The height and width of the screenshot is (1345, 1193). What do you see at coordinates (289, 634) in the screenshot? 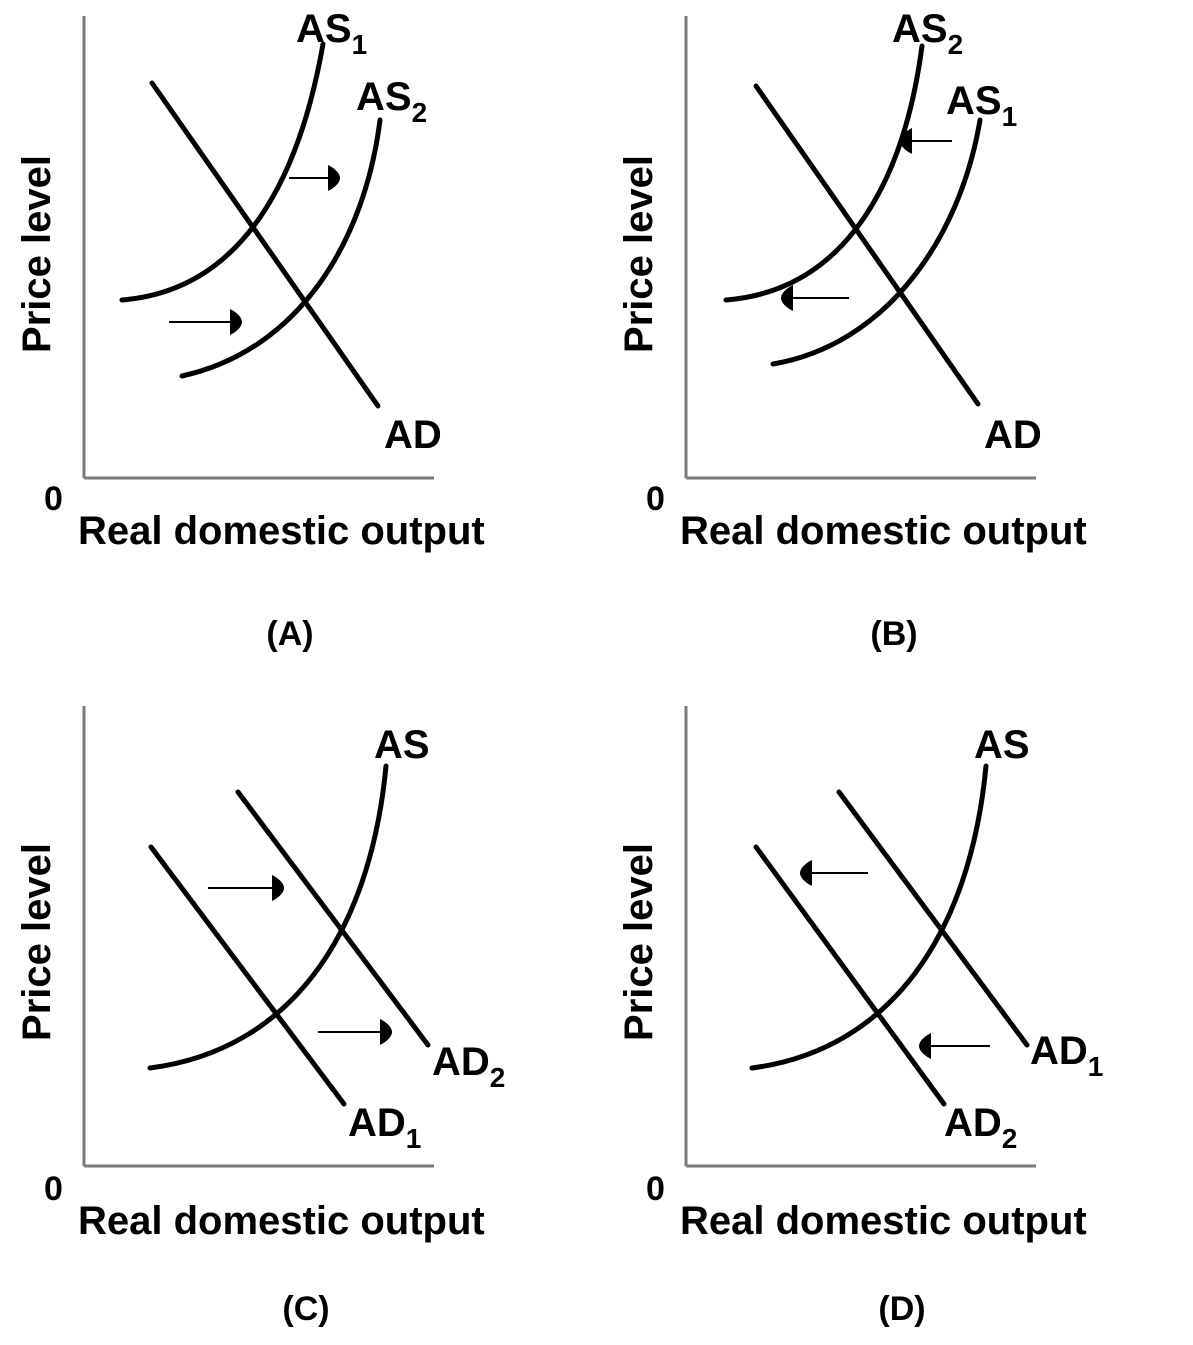
I see `panel-label: (A)` at bounding box center [289, 634].